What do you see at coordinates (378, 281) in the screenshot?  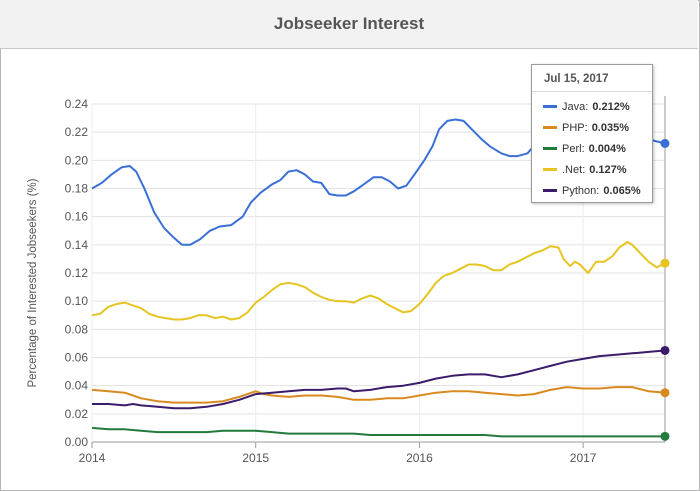 I see `series-line-net` at bounding box center [378, 281].